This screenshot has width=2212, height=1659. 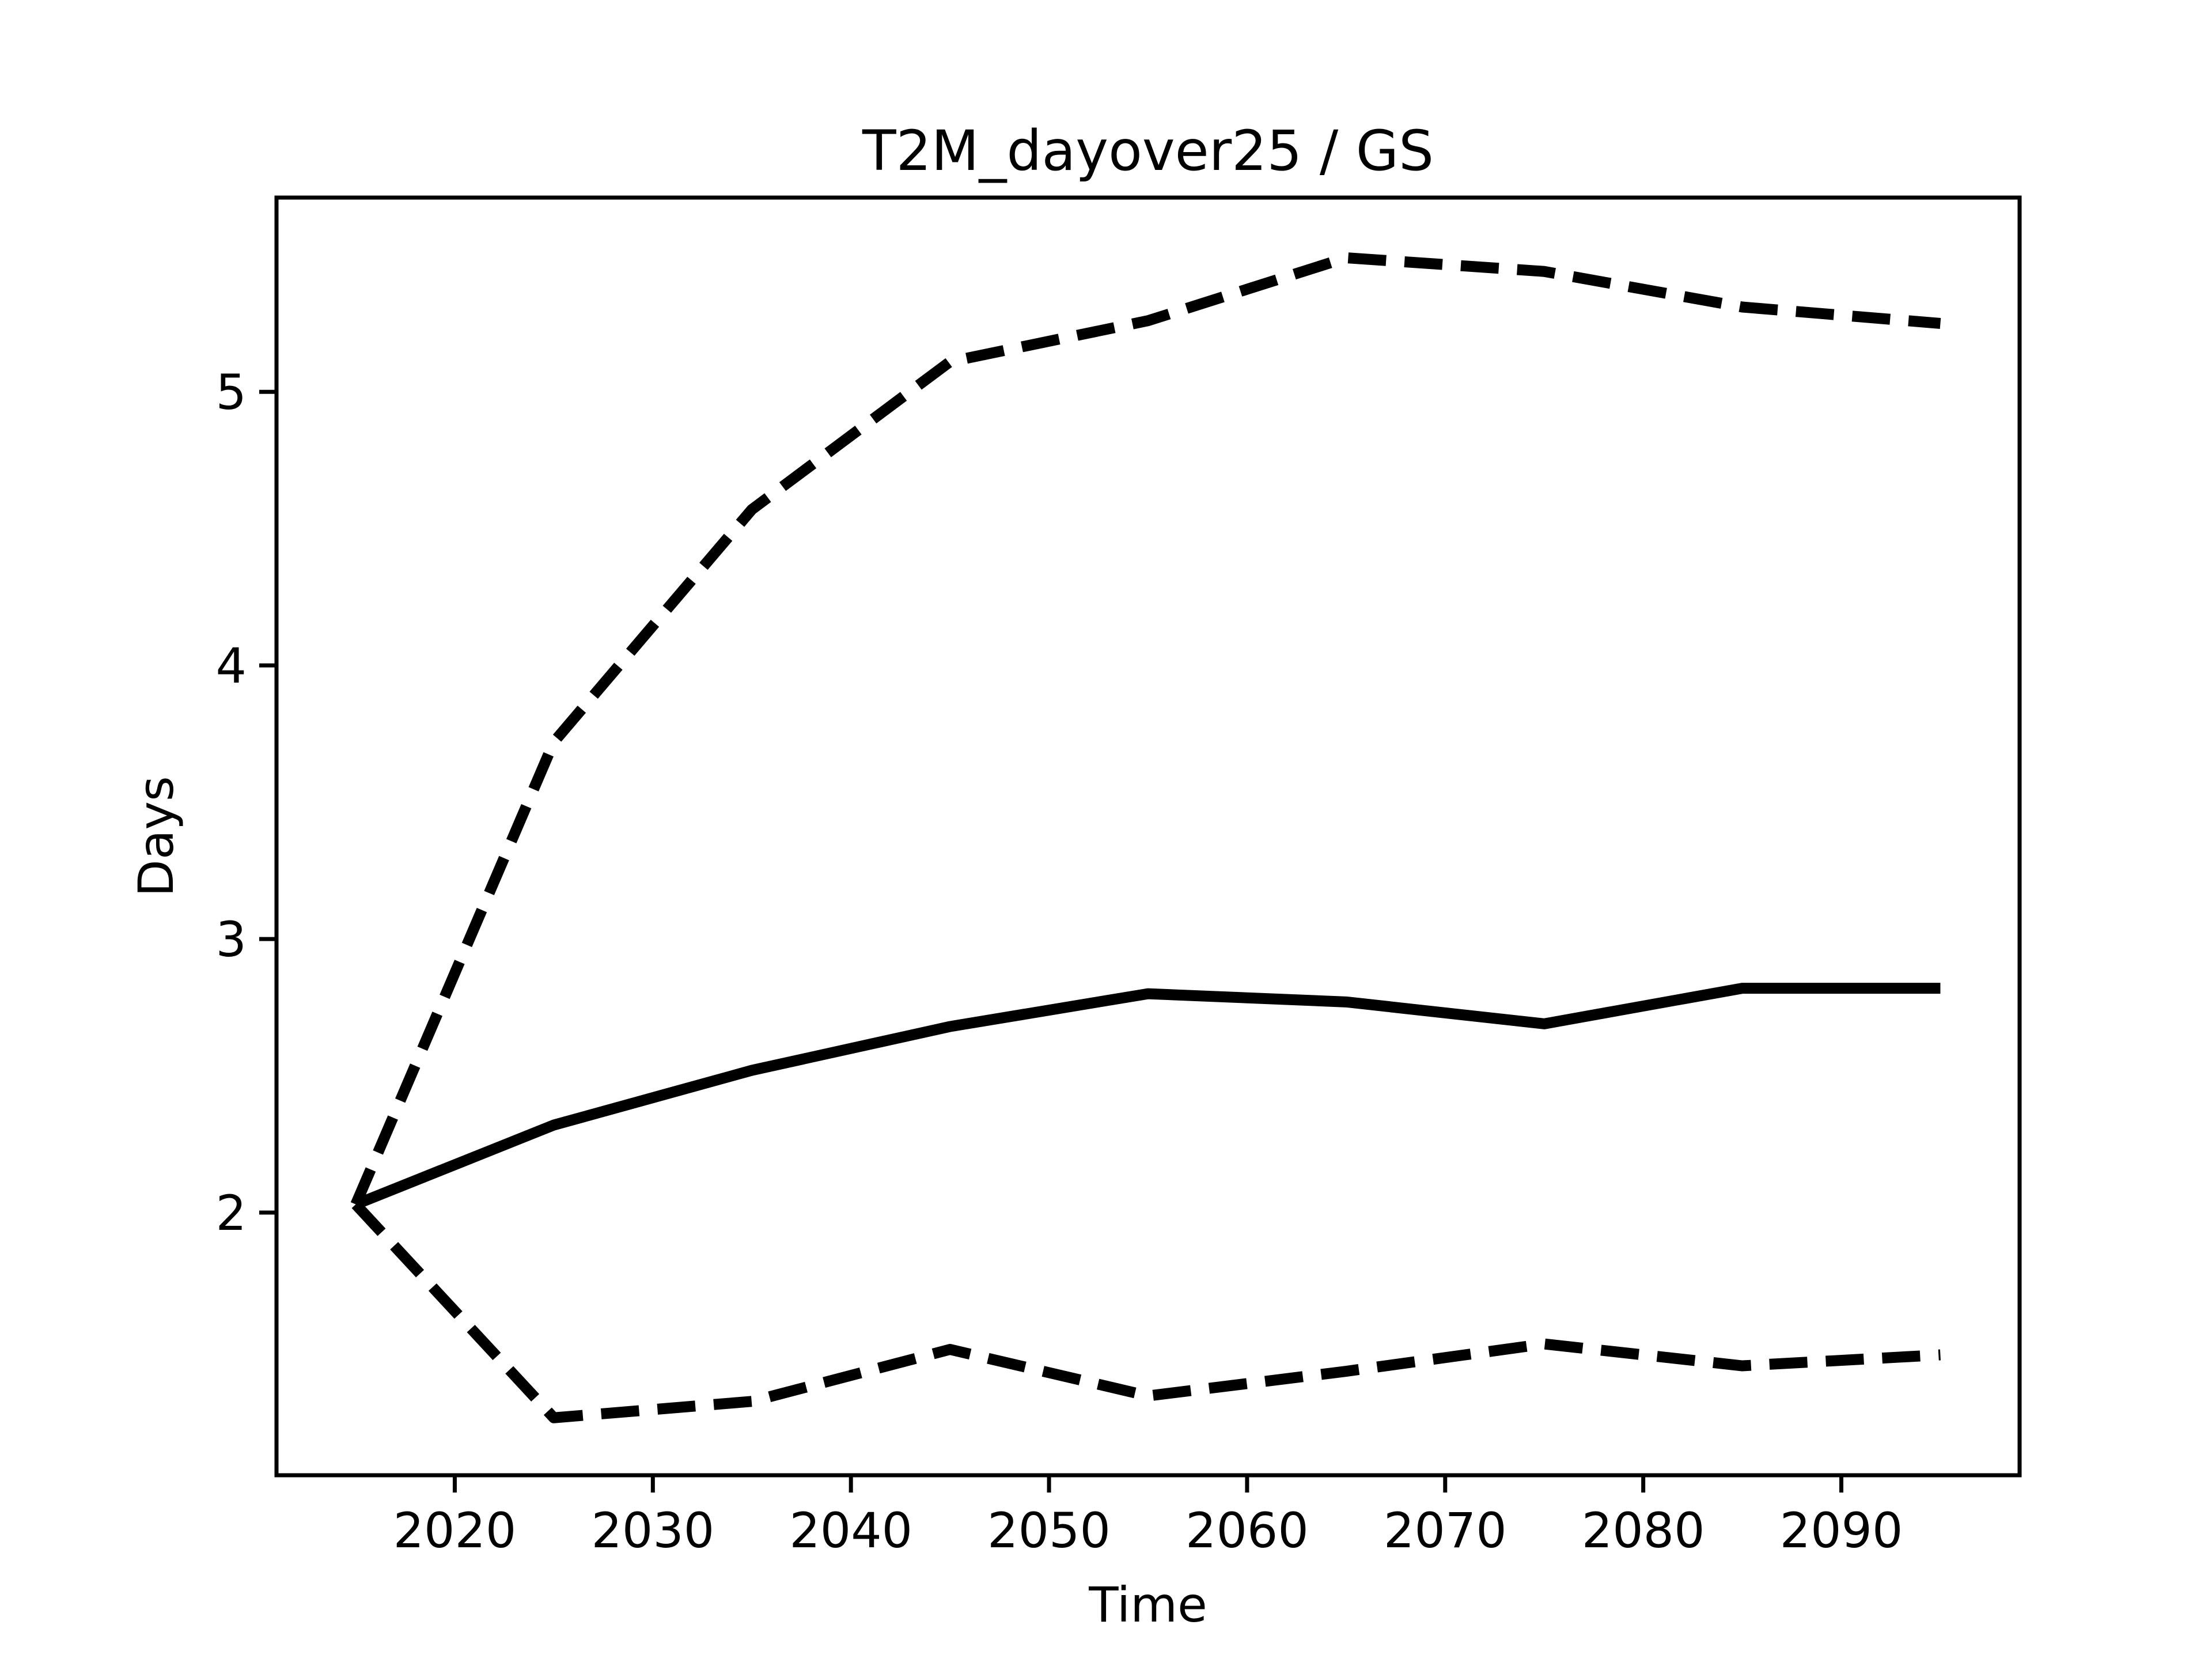 What do you see at coordinates (1247, 1530) in the screenshot?
I see `x-tick-label: 2060` at bounding box center [1247, 1530].